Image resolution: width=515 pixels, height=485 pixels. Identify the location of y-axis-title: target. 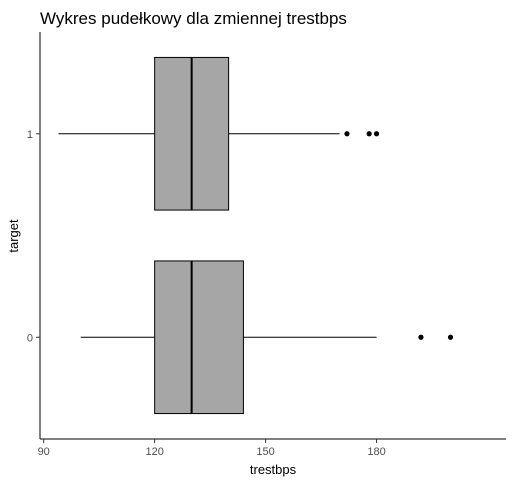
(13, 236).